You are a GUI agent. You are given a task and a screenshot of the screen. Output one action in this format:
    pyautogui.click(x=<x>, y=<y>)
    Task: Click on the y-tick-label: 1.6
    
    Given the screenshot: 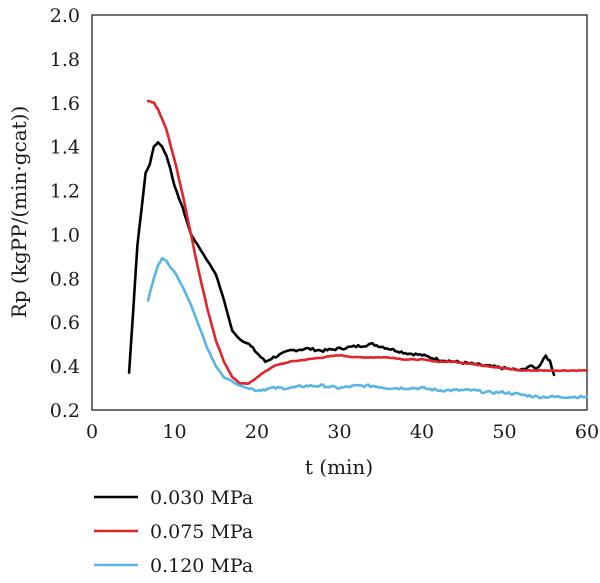 What is the action you would take?
    pyautogui.click(x=65, y=104)
    